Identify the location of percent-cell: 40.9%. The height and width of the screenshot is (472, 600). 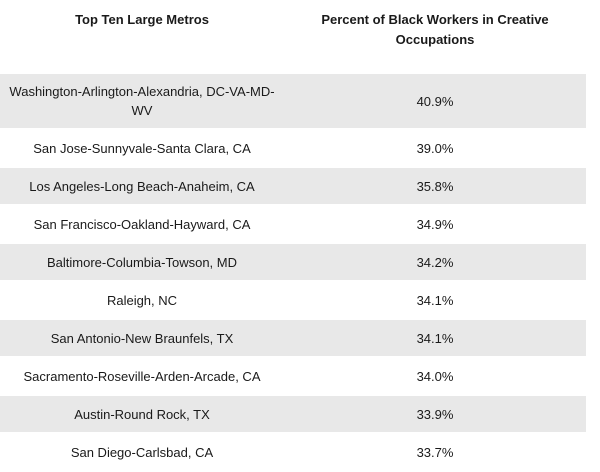
(435, 102).